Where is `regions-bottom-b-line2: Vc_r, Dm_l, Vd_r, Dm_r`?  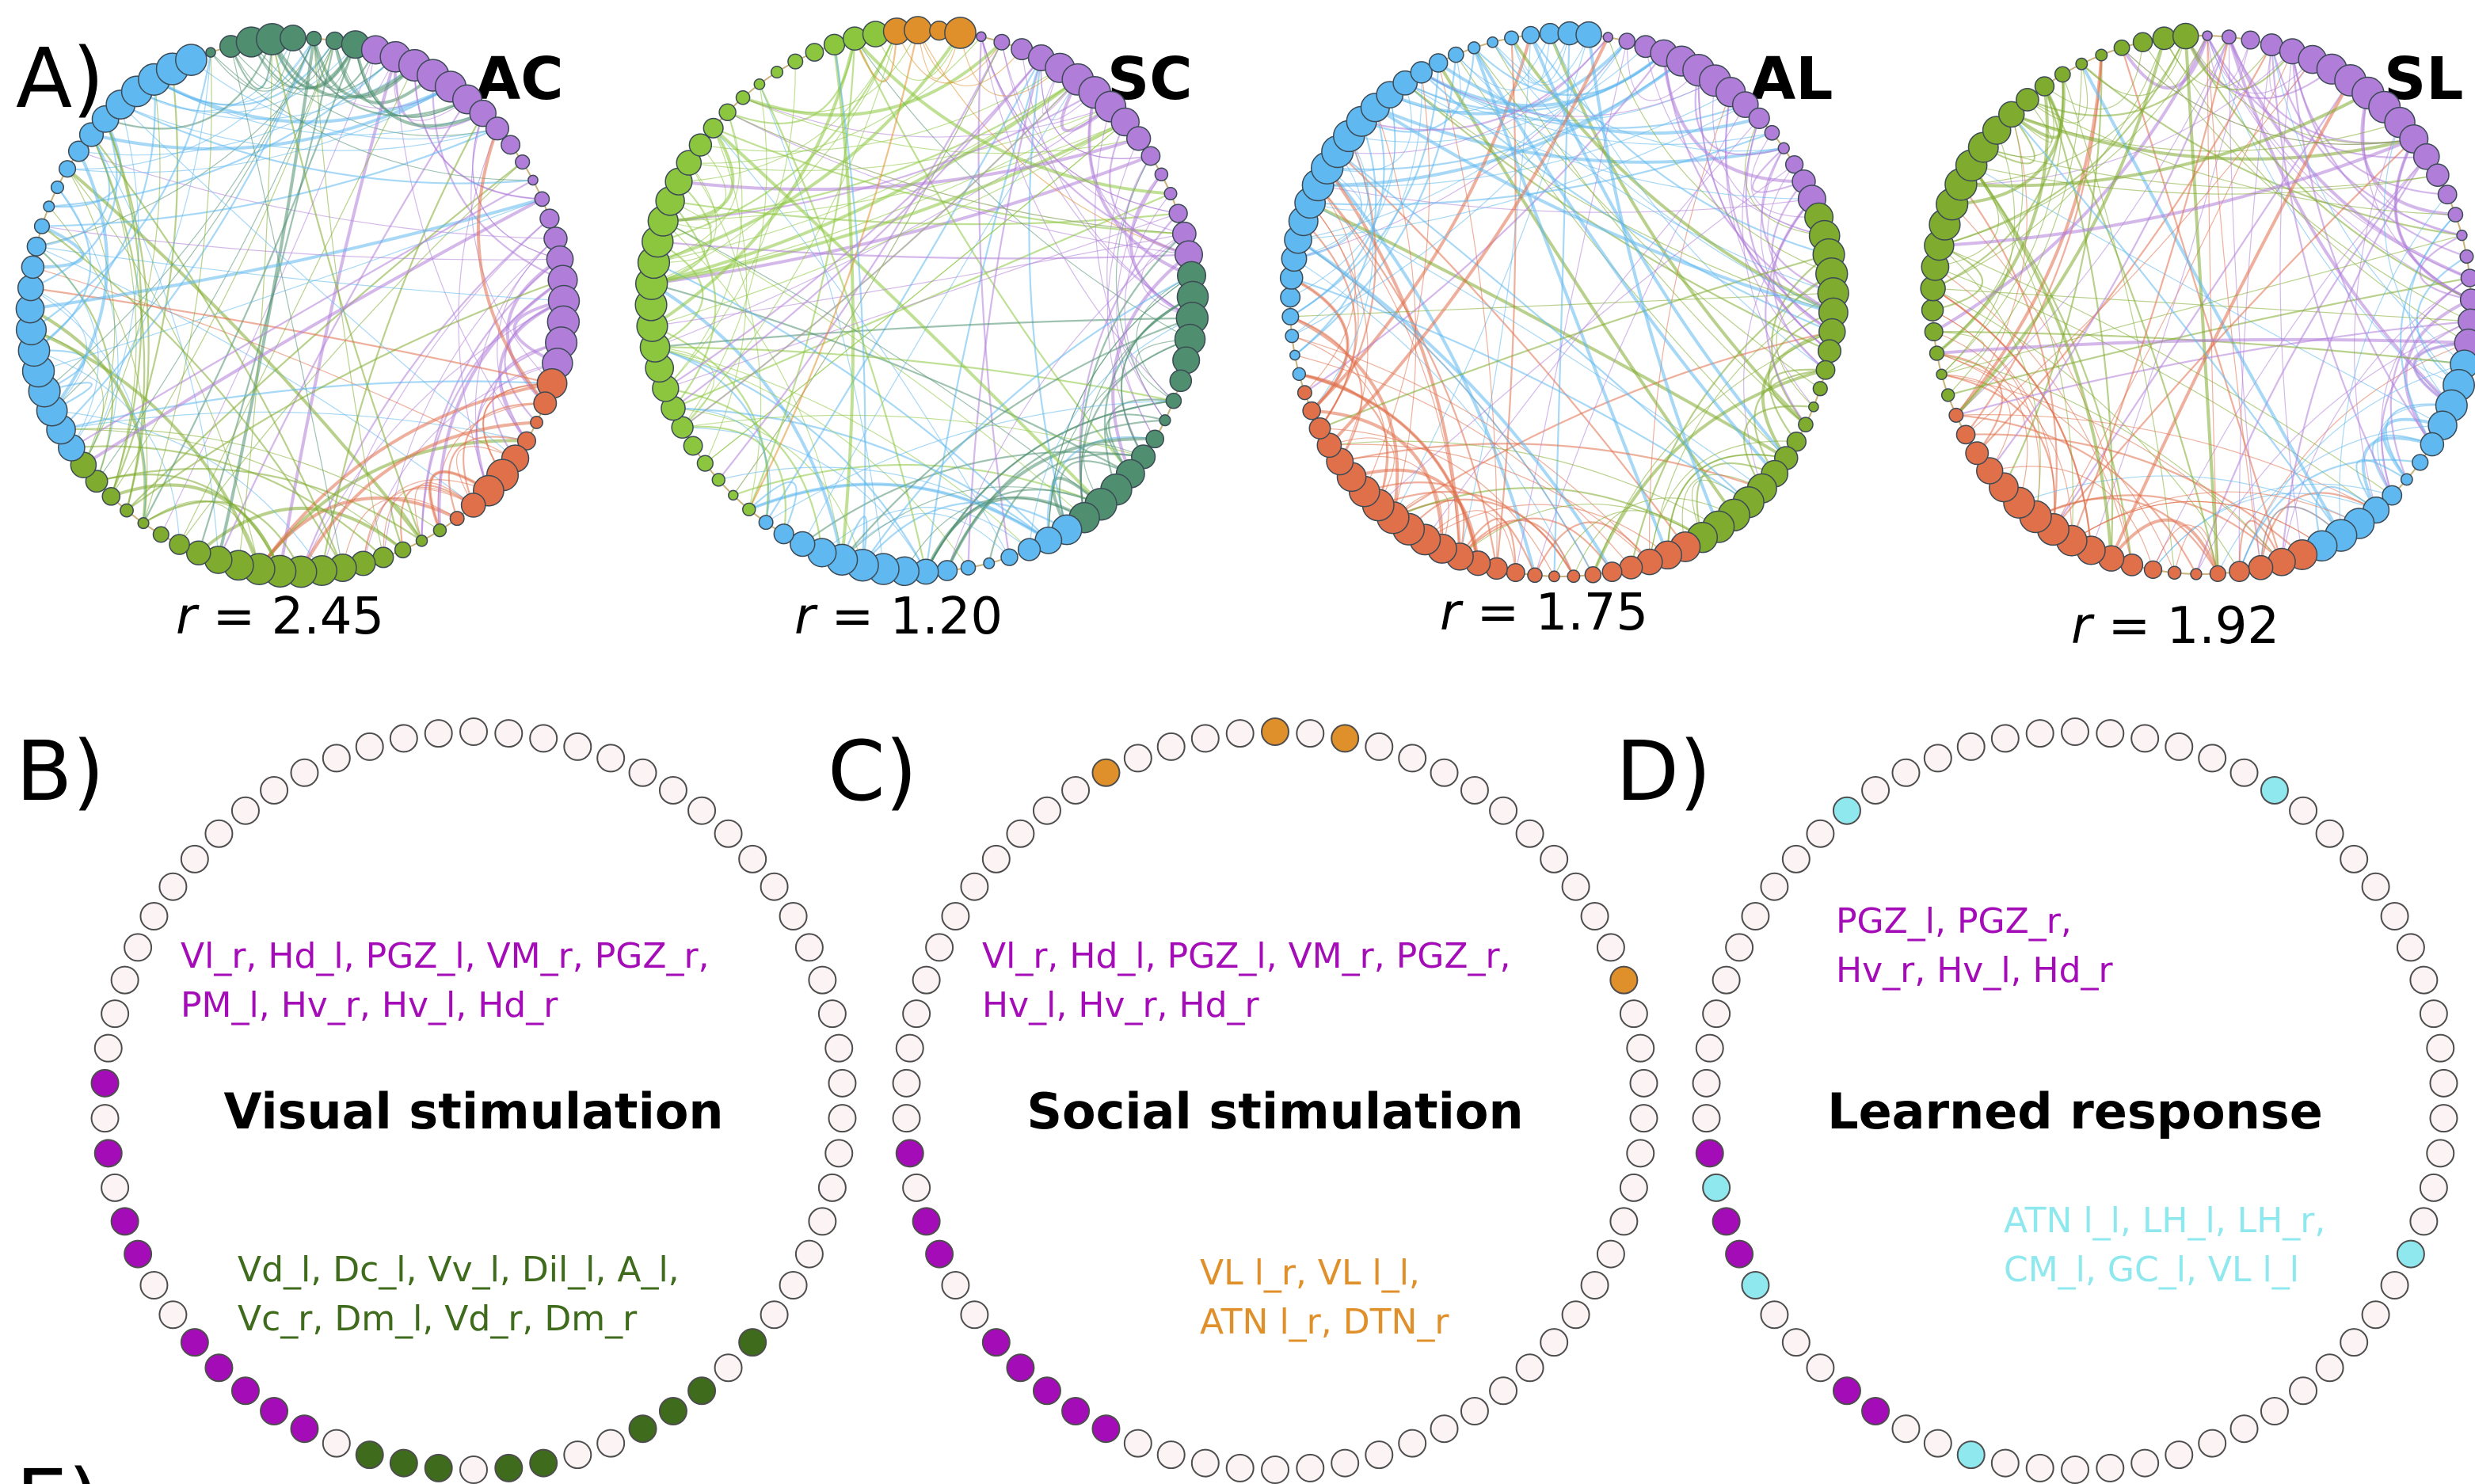
regions-bottom-b-line2: Vc_r, Dm_l, Vd_r, Dm_r is located at coordinates (438, 1319).